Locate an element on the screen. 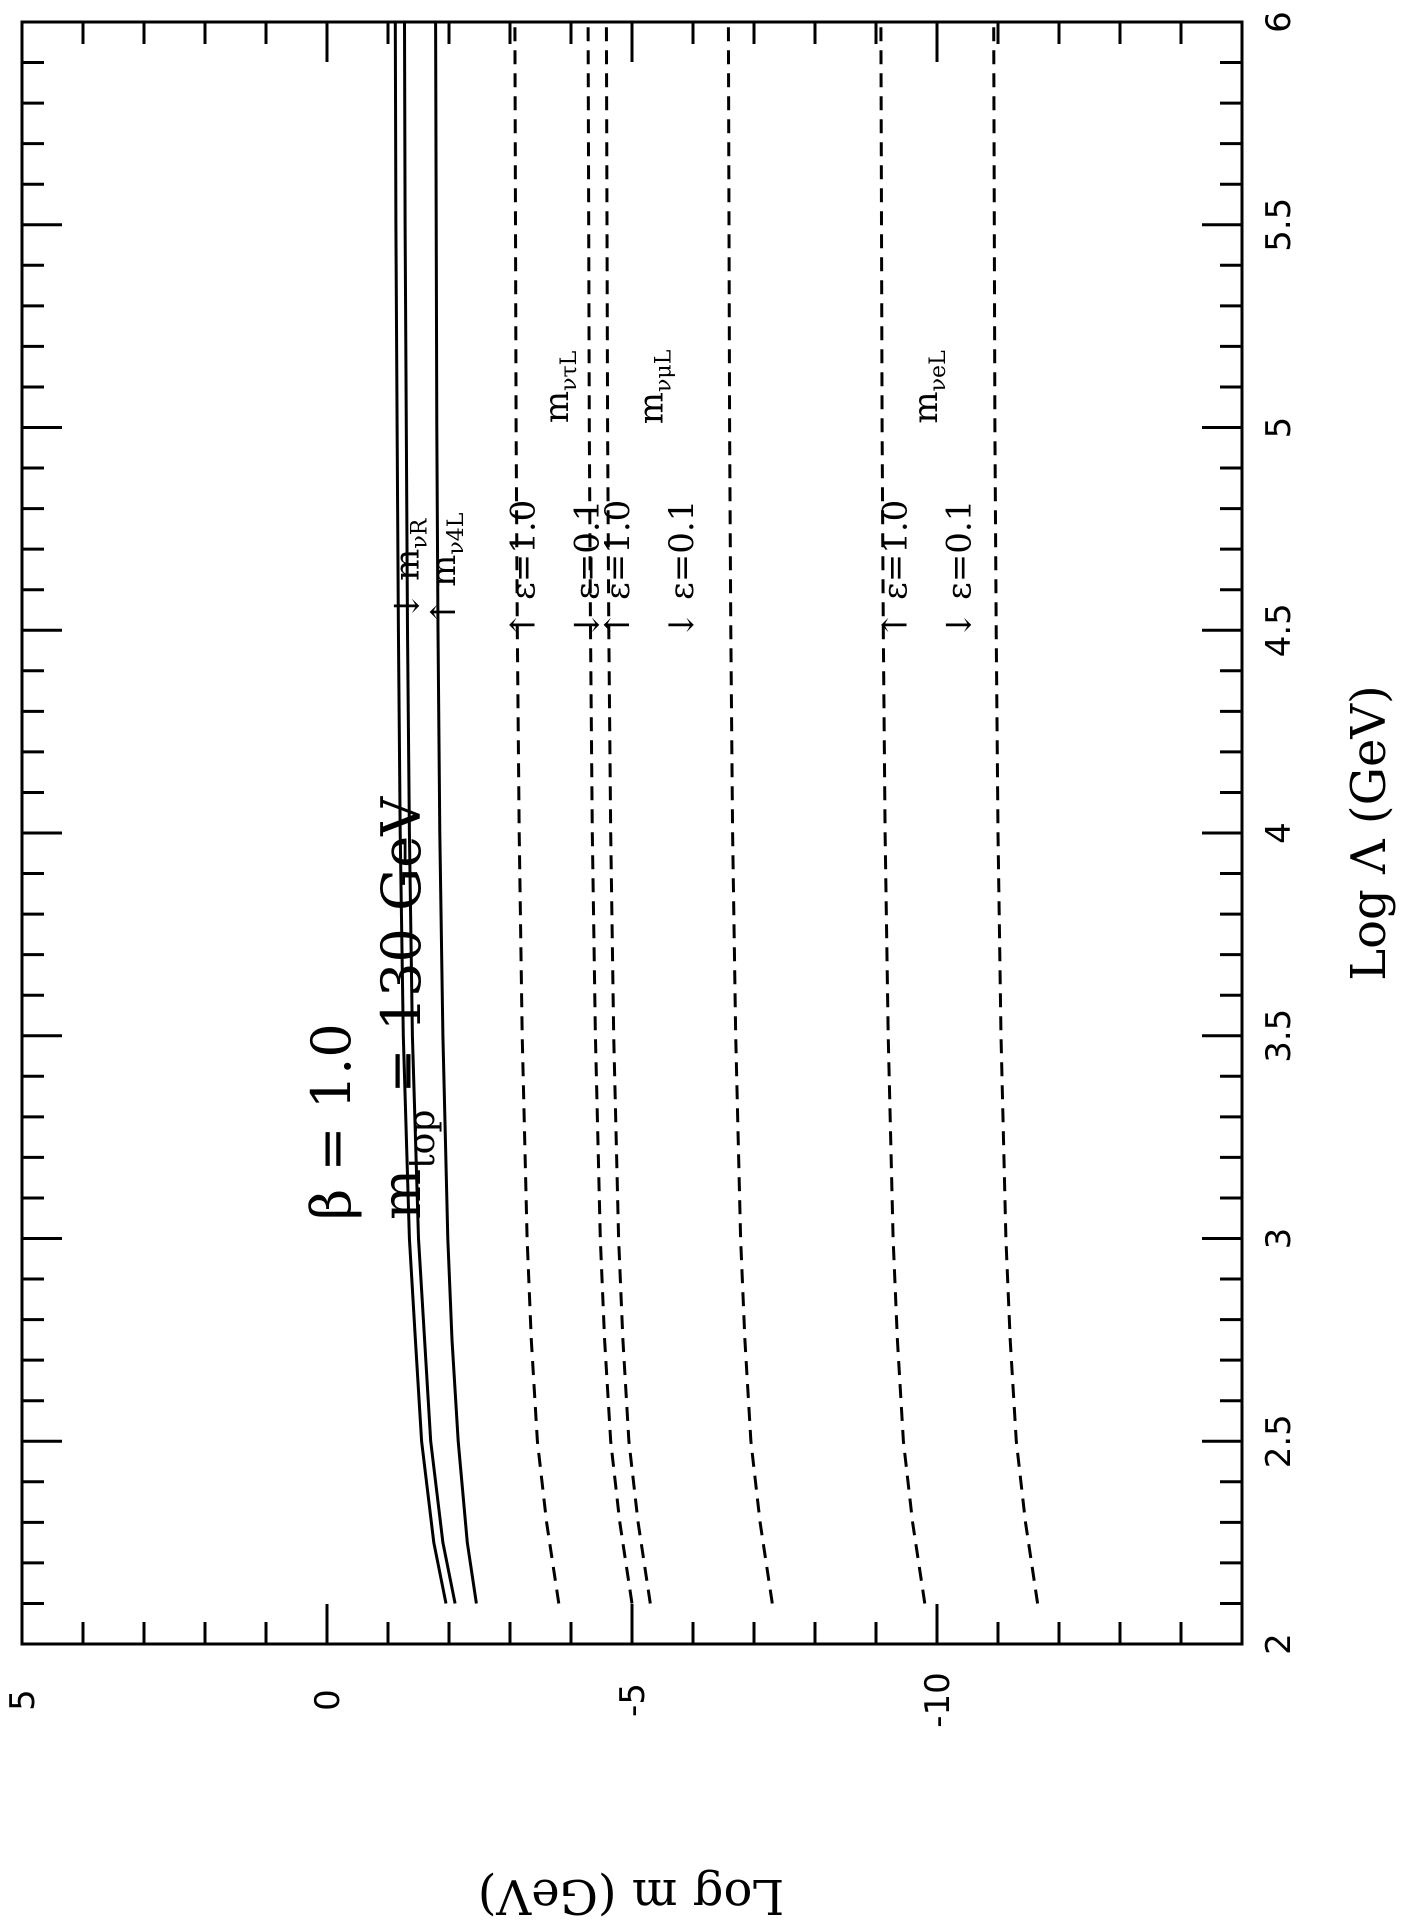  beta-annotation: β = 1.0 is located at coordinates (331, 1121).